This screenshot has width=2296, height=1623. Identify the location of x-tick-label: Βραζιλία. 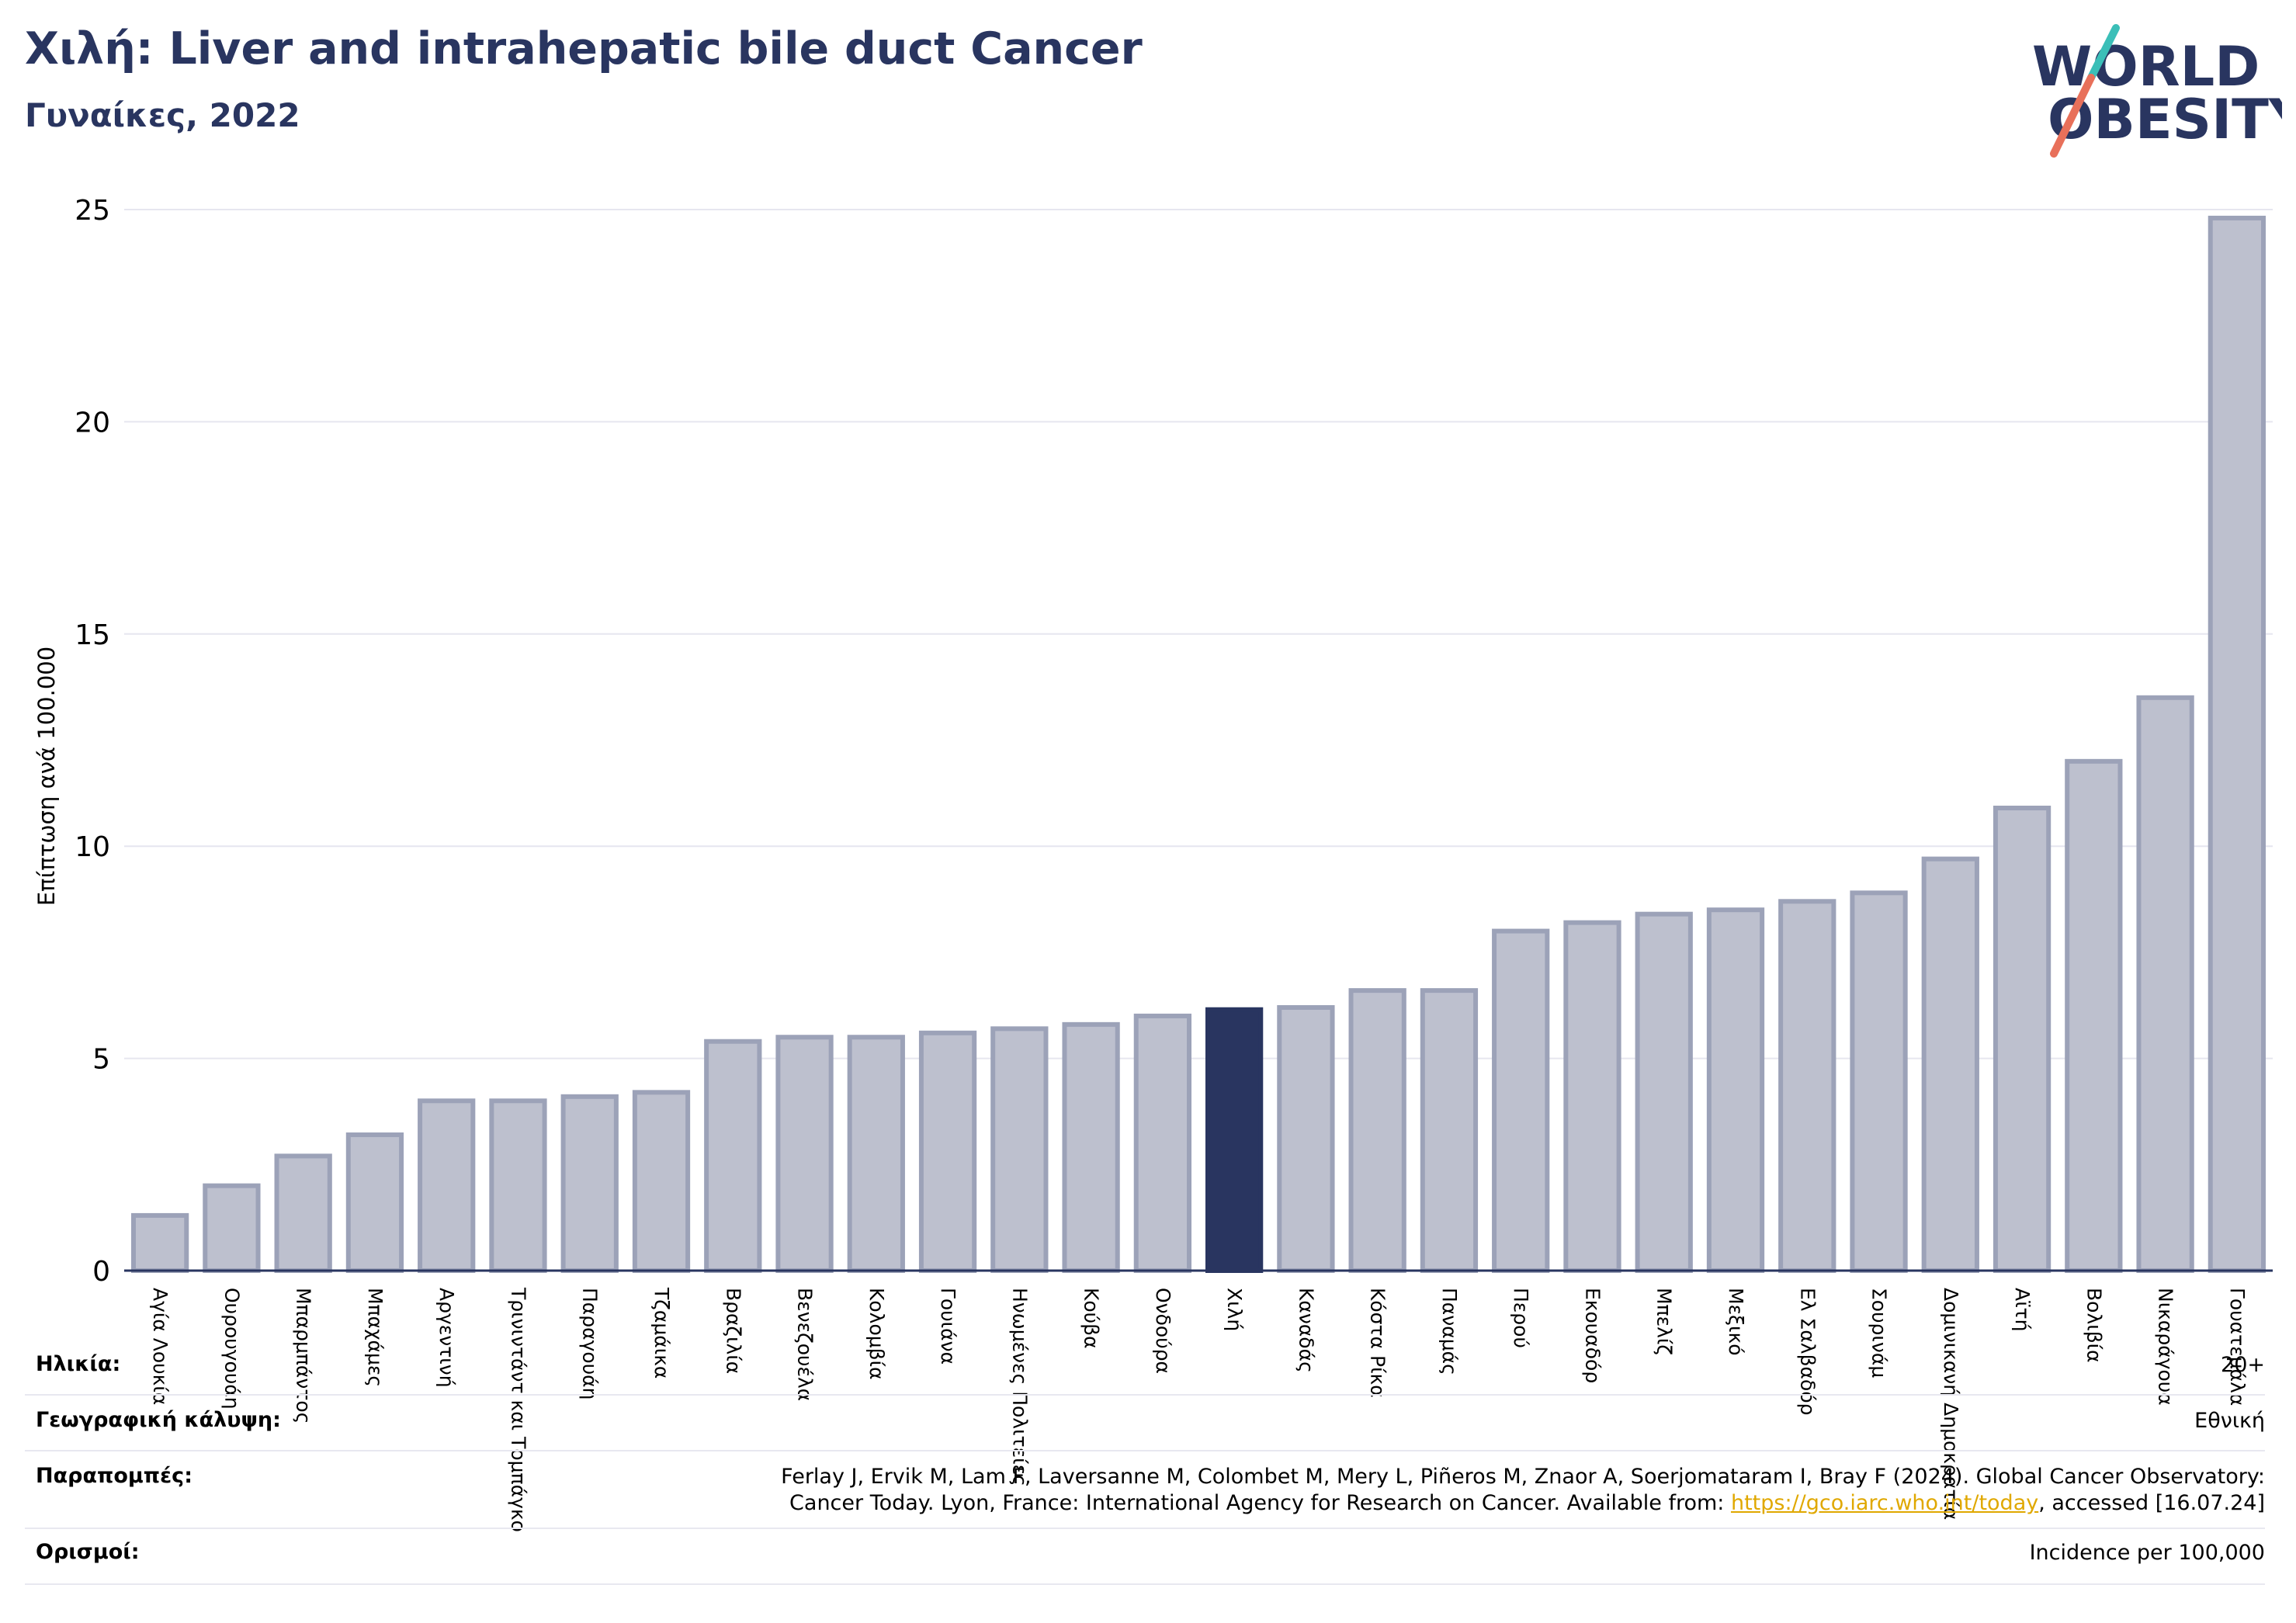
(733, 1331).